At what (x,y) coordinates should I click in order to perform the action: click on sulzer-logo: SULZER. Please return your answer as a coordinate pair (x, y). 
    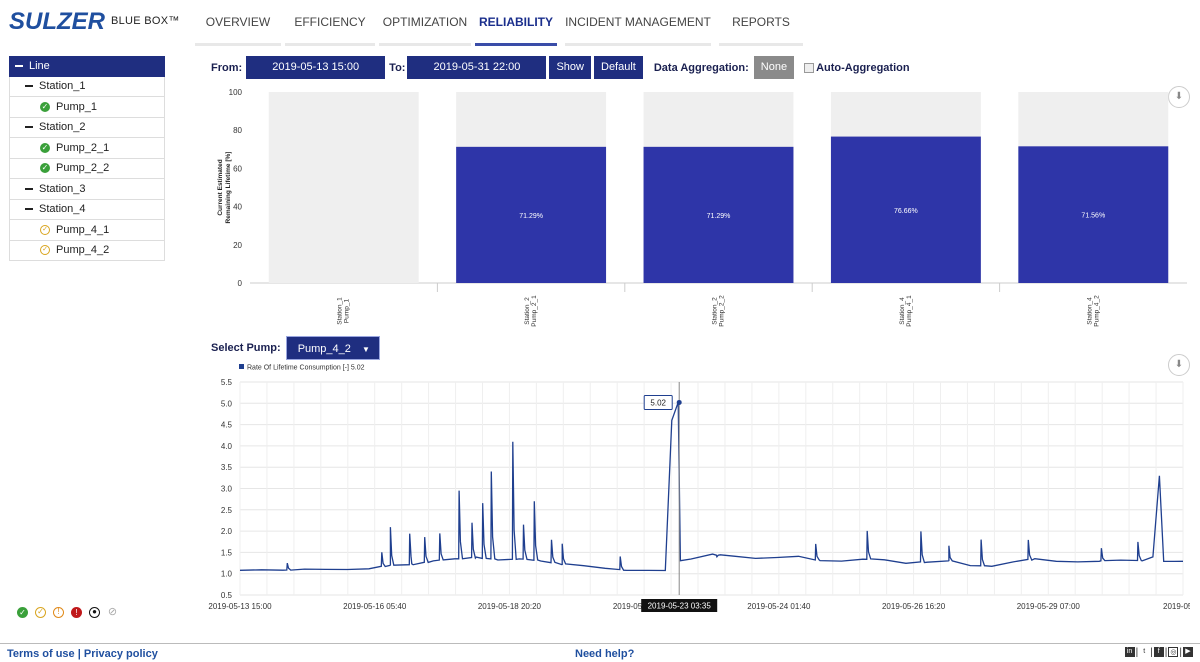
    Looking at the image, I should click on (57, 21).